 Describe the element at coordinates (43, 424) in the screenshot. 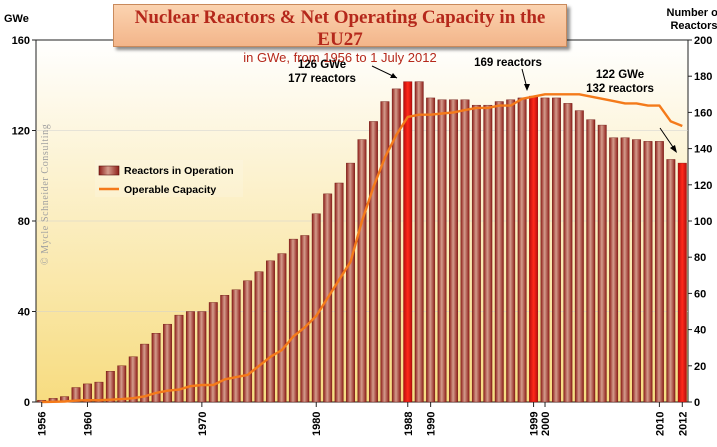

I see `x-tick-label: 1956` at that location.